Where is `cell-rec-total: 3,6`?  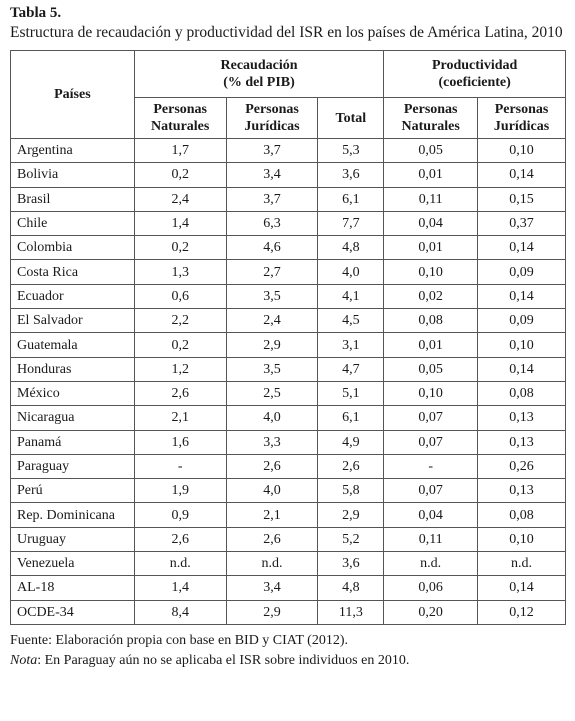 cell-rec-total: 3,6 is located at coordinates (351, 564).